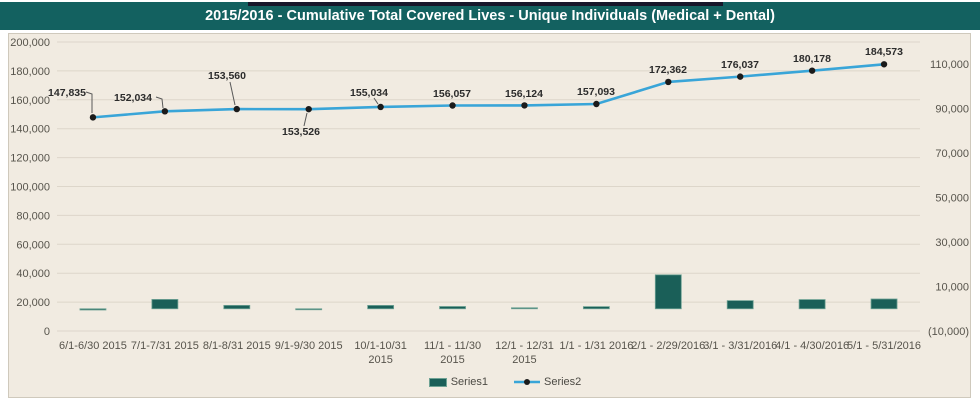 This screenshot has height=403, width=980. What do you see at coordinates (952, 243) in the screenshot?
I see `right-tick-label: 30,000` at bounding box center [952, 243].